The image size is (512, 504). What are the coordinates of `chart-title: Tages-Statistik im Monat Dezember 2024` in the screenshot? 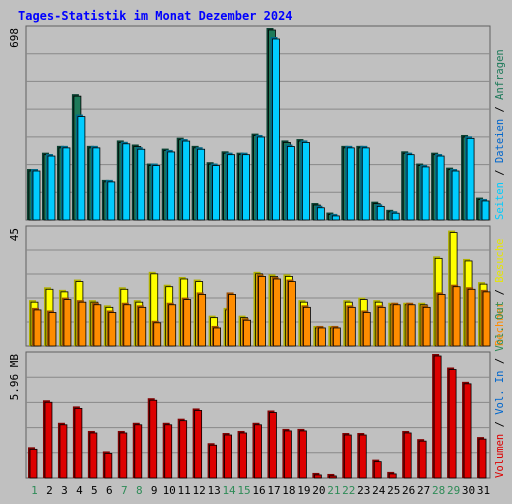 It's located at (155, 16).